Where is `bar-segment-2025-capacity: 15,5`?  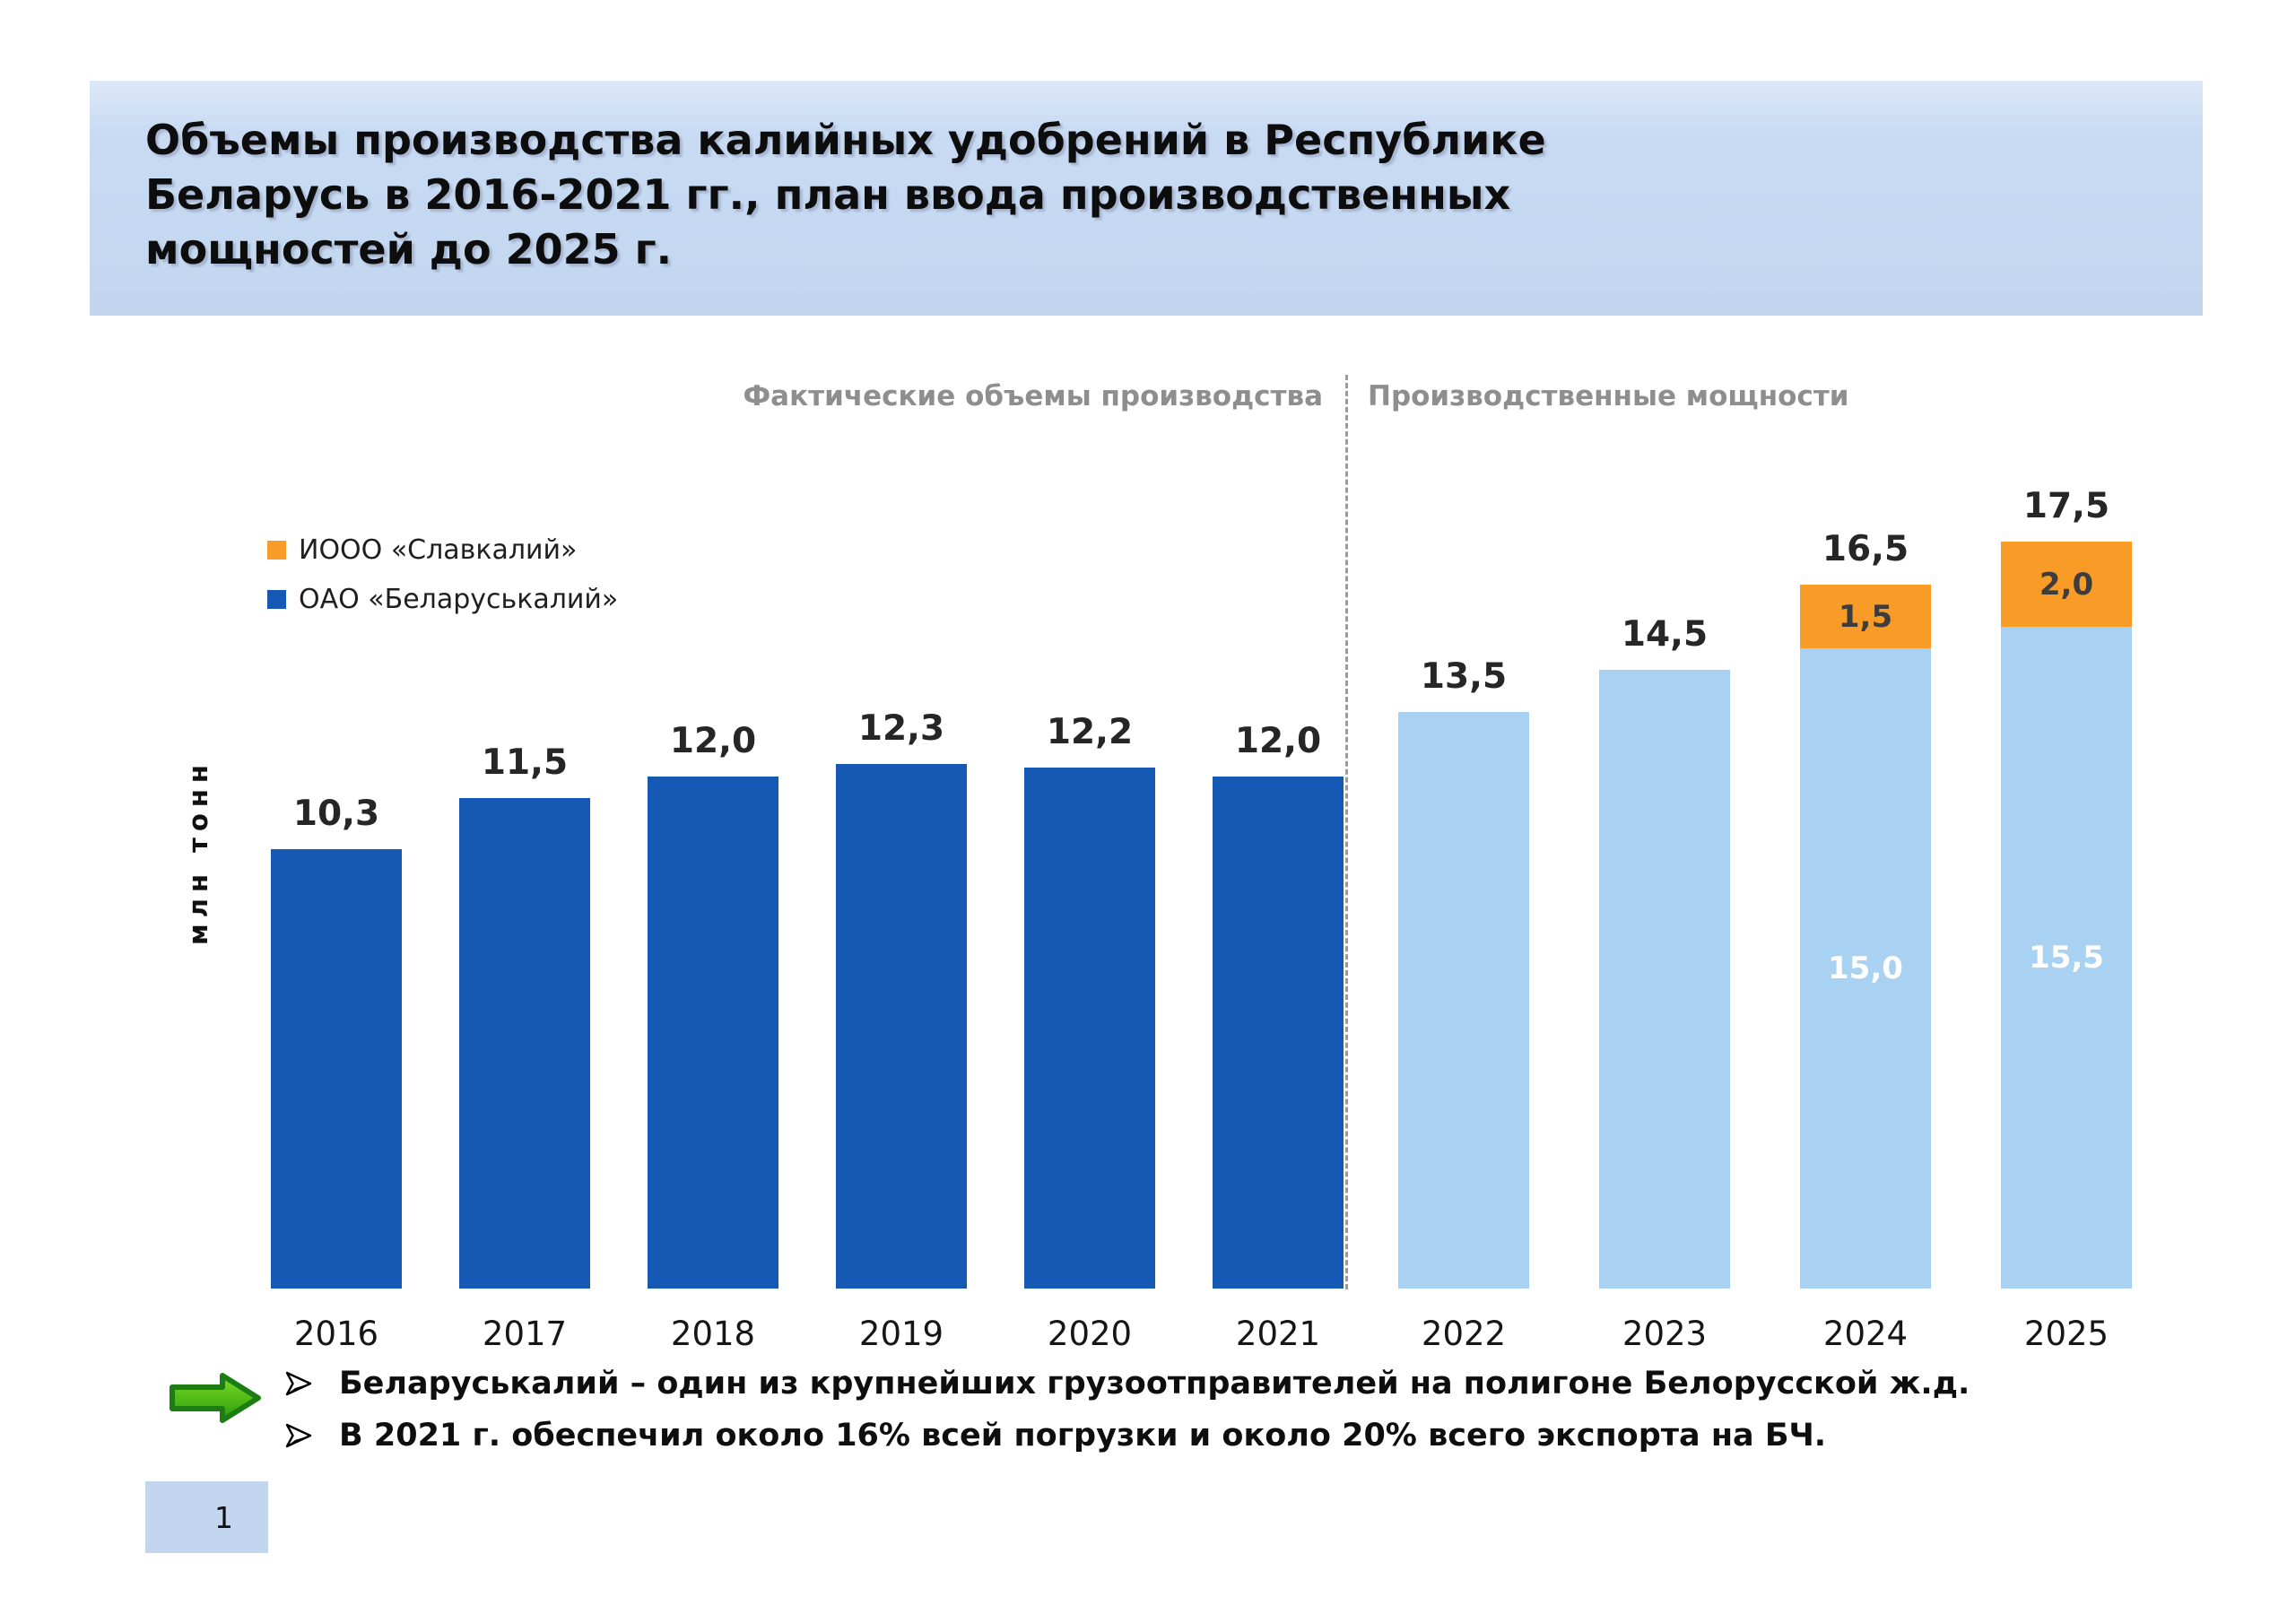
bar-segment-2025-capacity: 15,5 is located at coordinates (2066, 958).